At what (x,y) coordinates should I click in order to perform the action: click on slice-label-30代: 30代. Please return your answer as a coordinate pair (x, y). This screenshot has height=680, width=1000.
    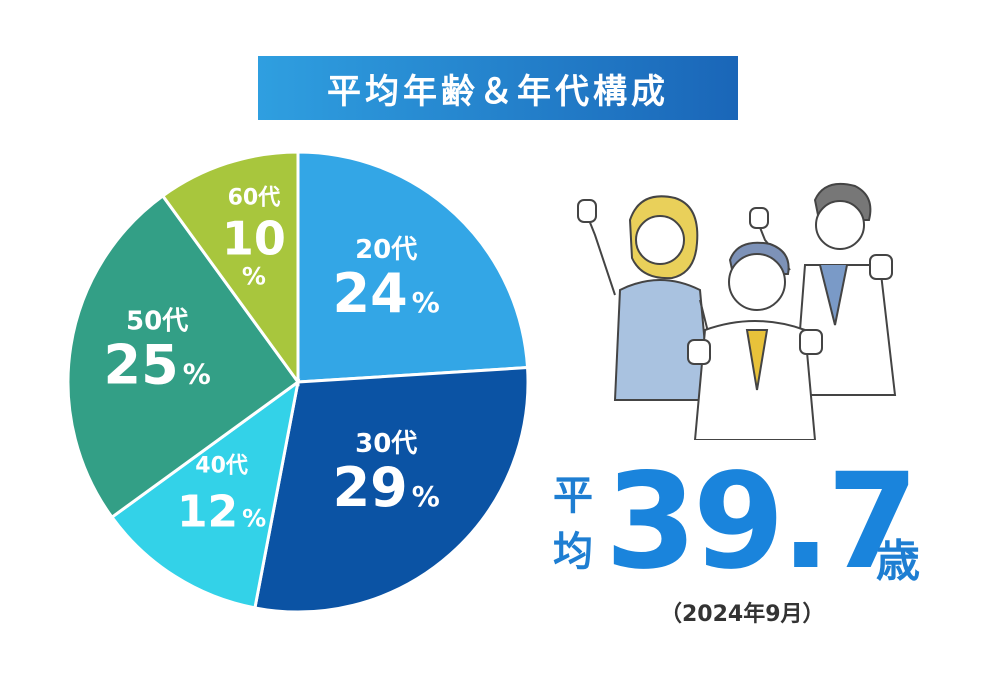
    Looking at the image, I should click on (386, 444).